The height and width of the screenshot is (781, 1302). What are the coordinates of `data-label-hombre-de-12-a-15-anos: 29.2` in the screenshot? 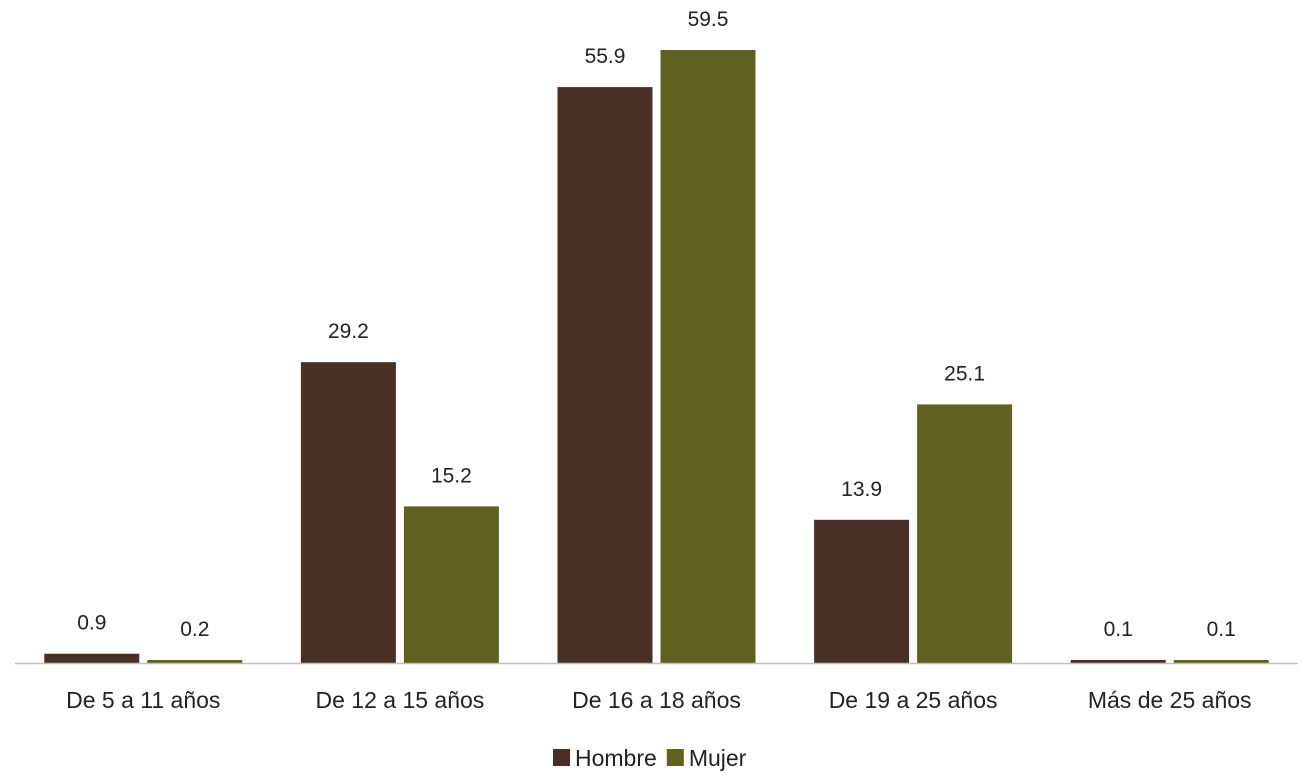 It's located at (348, 331).